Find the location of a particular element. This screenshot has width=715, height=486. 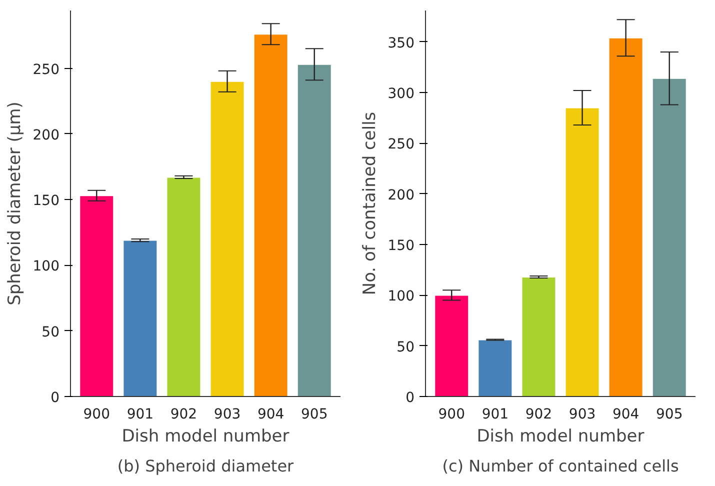

y-axis-title: Spheroid diameter (μm) is located at coordinates (14, 204).